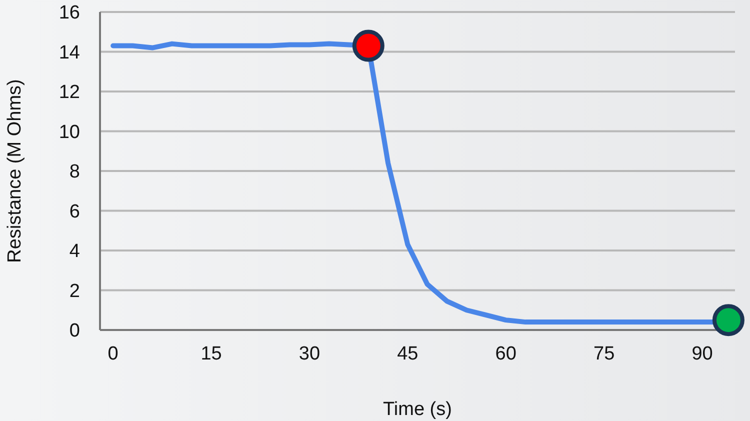  What do you see at coordinates (74, 172) in the screenshot?
I see `y-tick-label: 8` at bounding box center [74, 172].